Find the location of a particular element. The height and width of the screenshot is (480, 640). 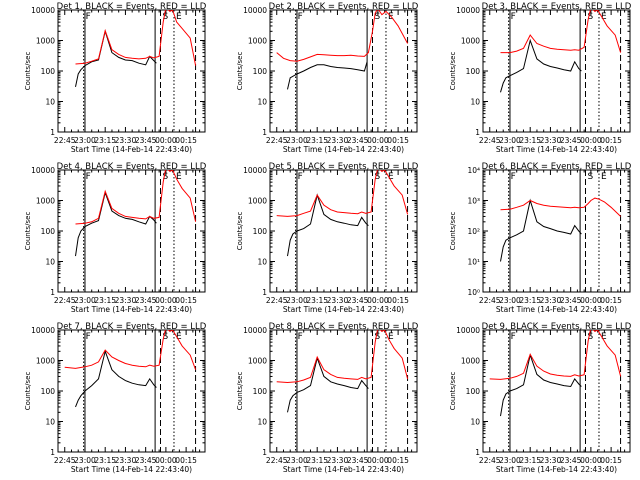

y-tick-label: 10⁴ is located at coordinates (473, 170).